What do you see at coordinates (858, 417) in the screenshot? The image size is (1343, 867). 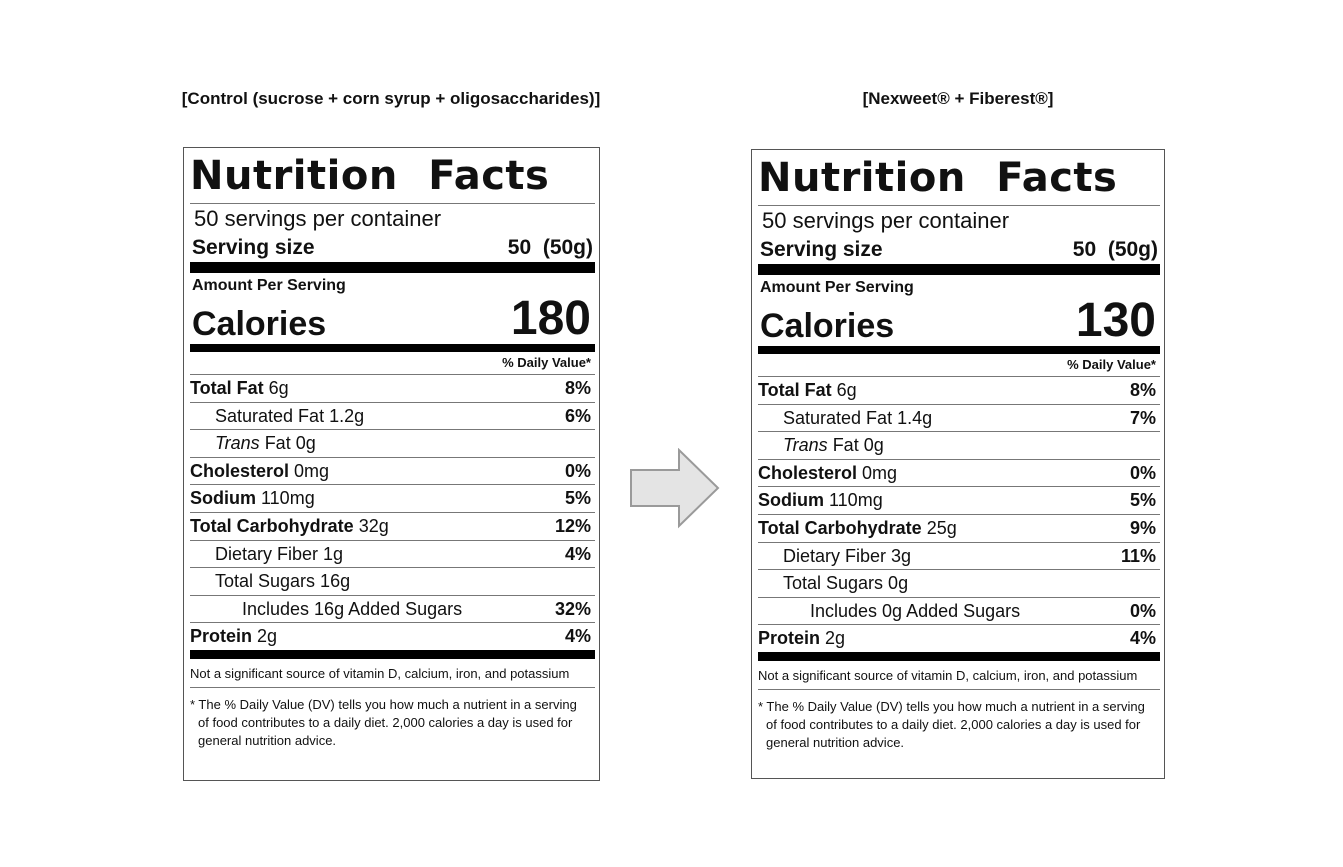 I see `nutrient-amount: Saturated Fat 1.4g` at bounding box center [858, 417].